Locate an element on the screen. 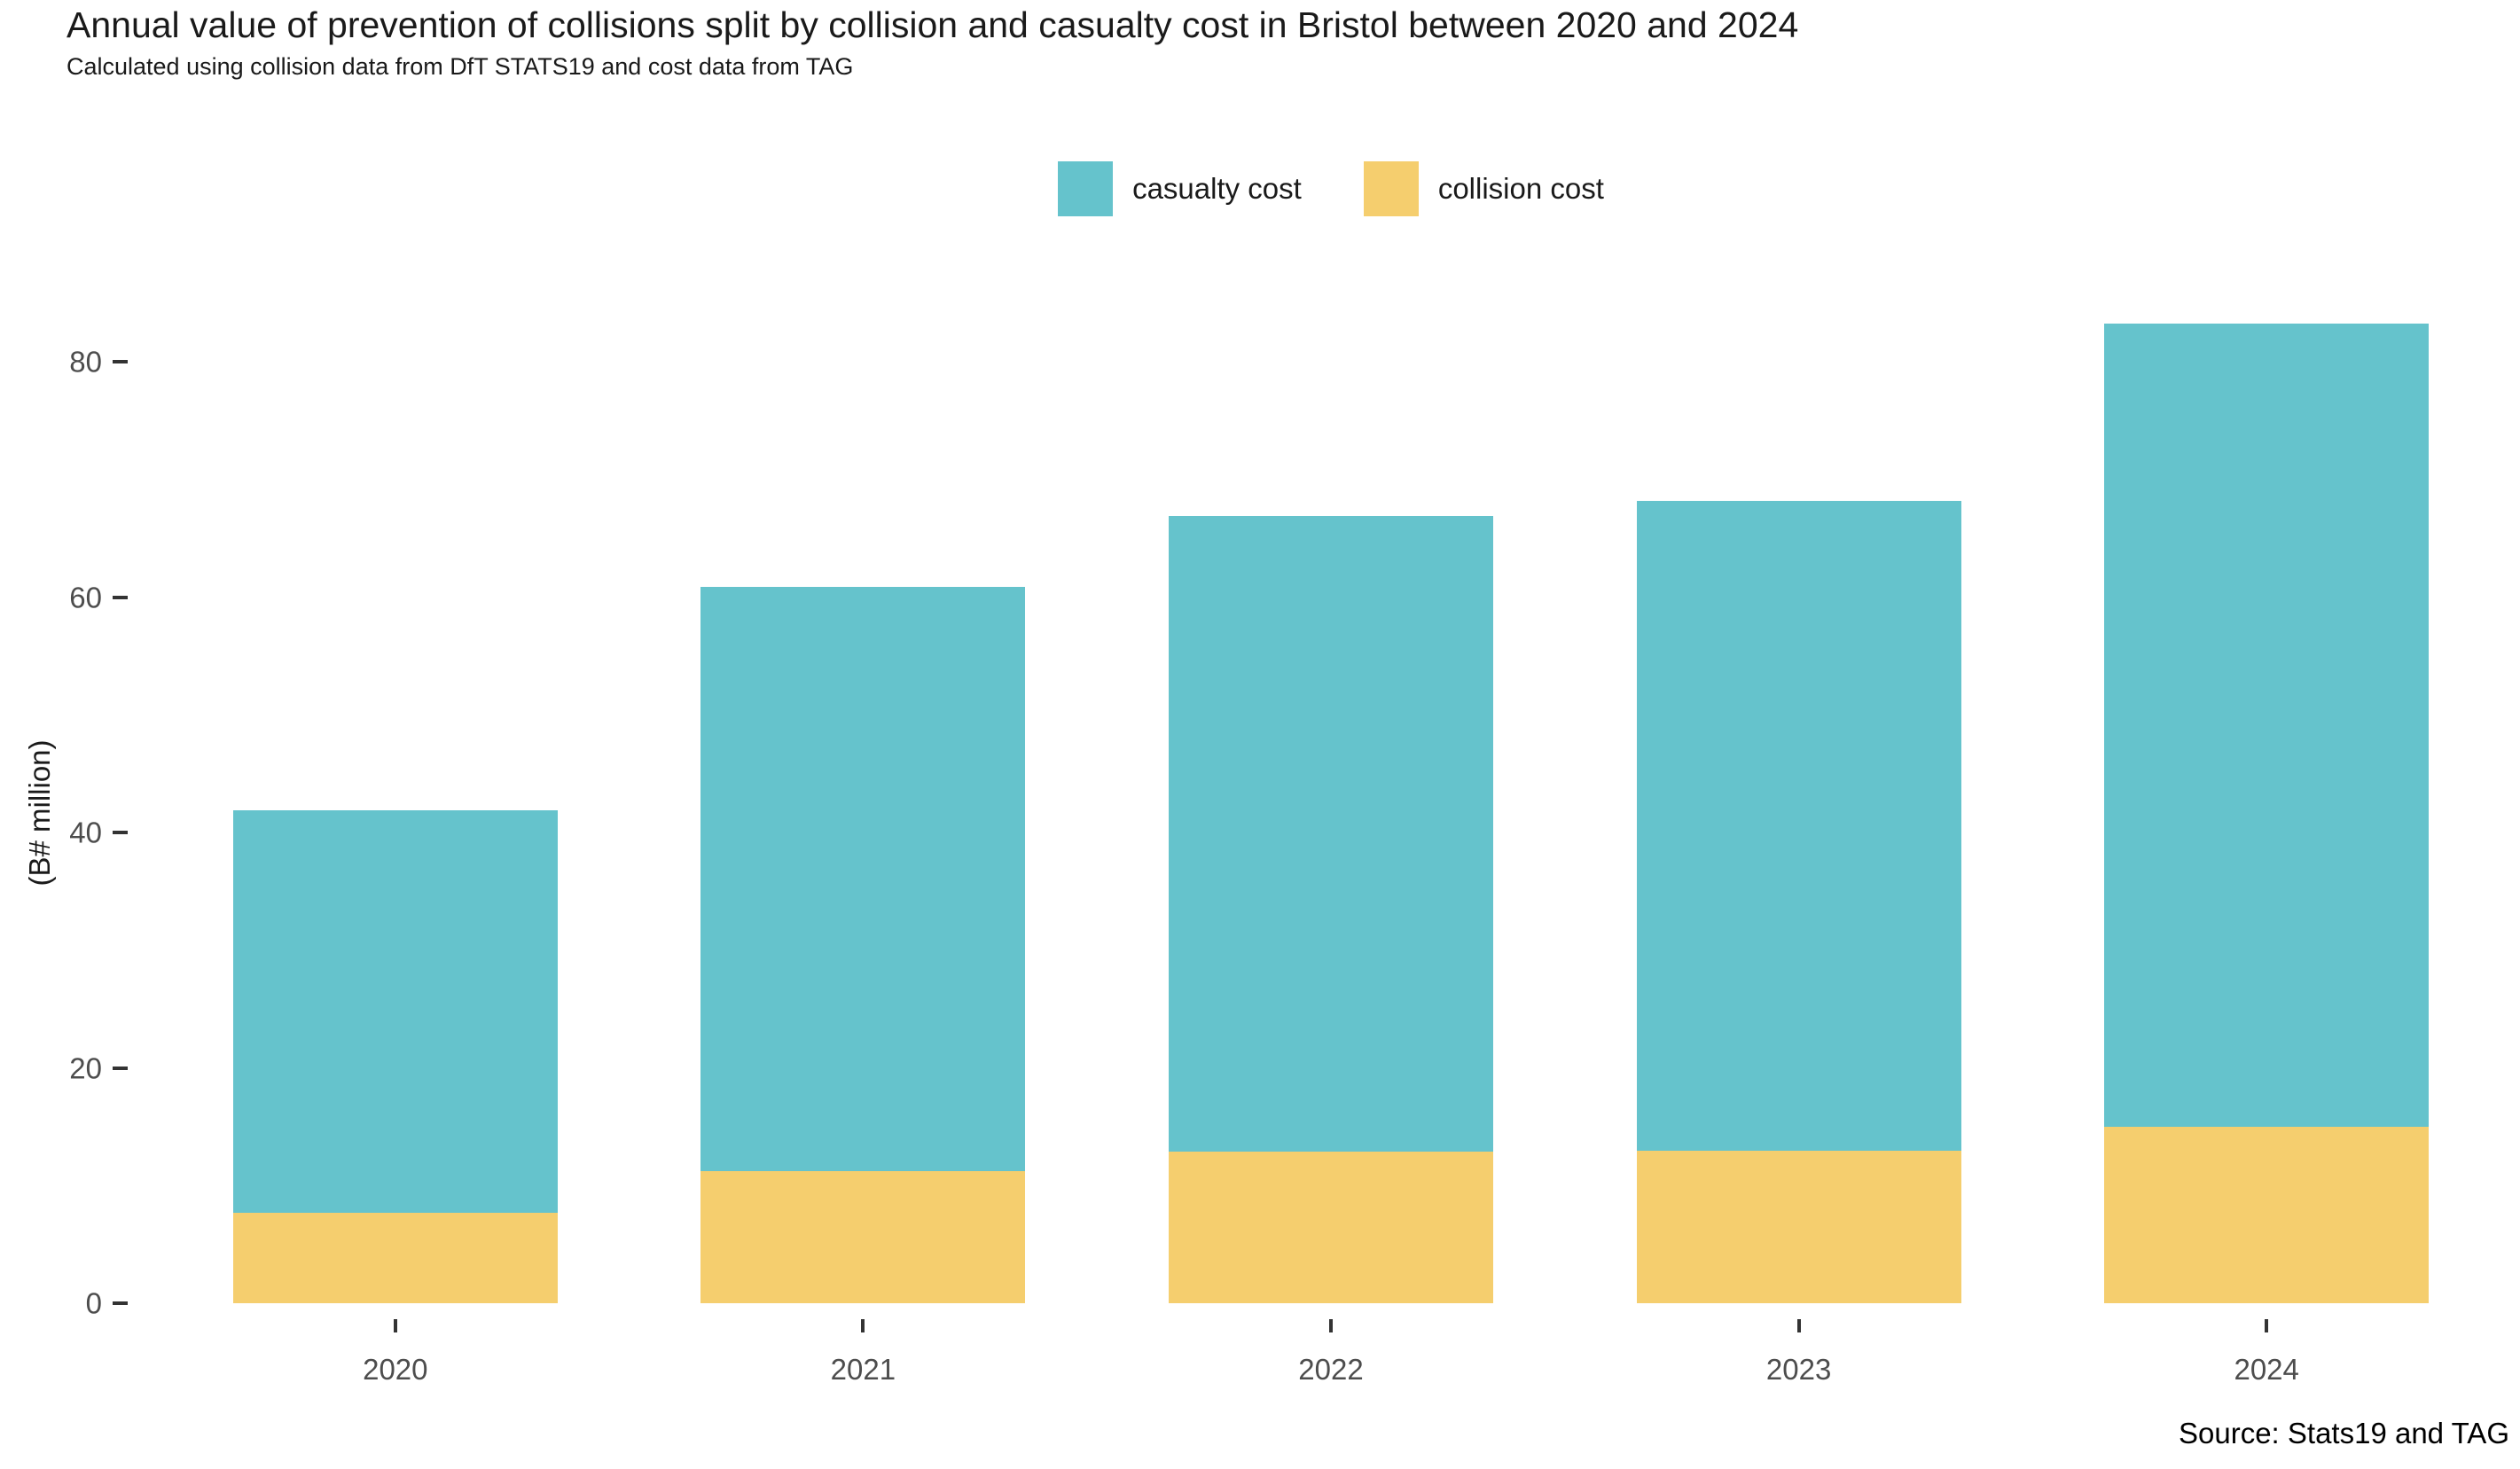  x-tick-label-2021: 2021 is located at coordinates (863, 1370).